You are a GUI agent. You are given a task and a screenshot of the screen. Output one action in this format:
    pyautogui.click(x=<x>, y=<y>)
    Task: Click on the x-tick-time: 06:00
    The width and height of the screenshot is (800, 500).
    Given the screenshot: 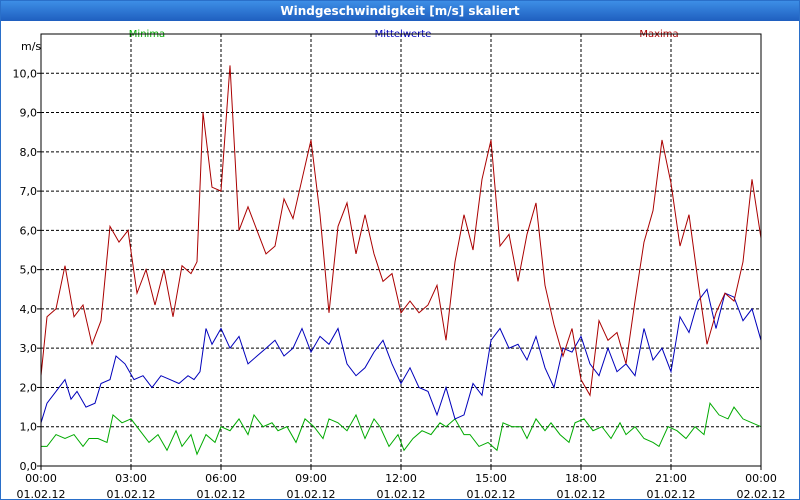 What is the action you would take?
    pyautogui.click(x=221, y=478)
    